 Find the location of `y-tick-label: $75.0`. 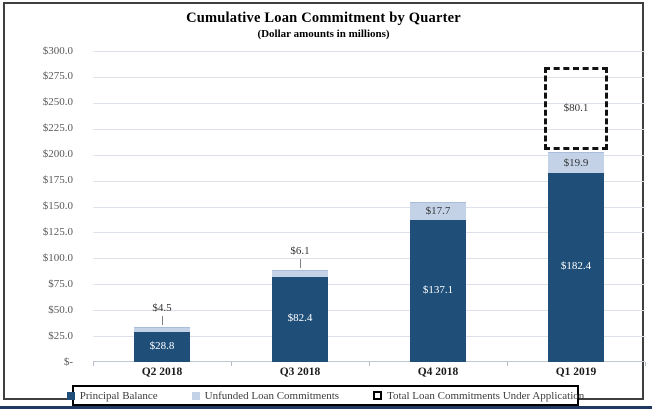

y-tick-label: $75.0 is located at coordinates (60, 283).